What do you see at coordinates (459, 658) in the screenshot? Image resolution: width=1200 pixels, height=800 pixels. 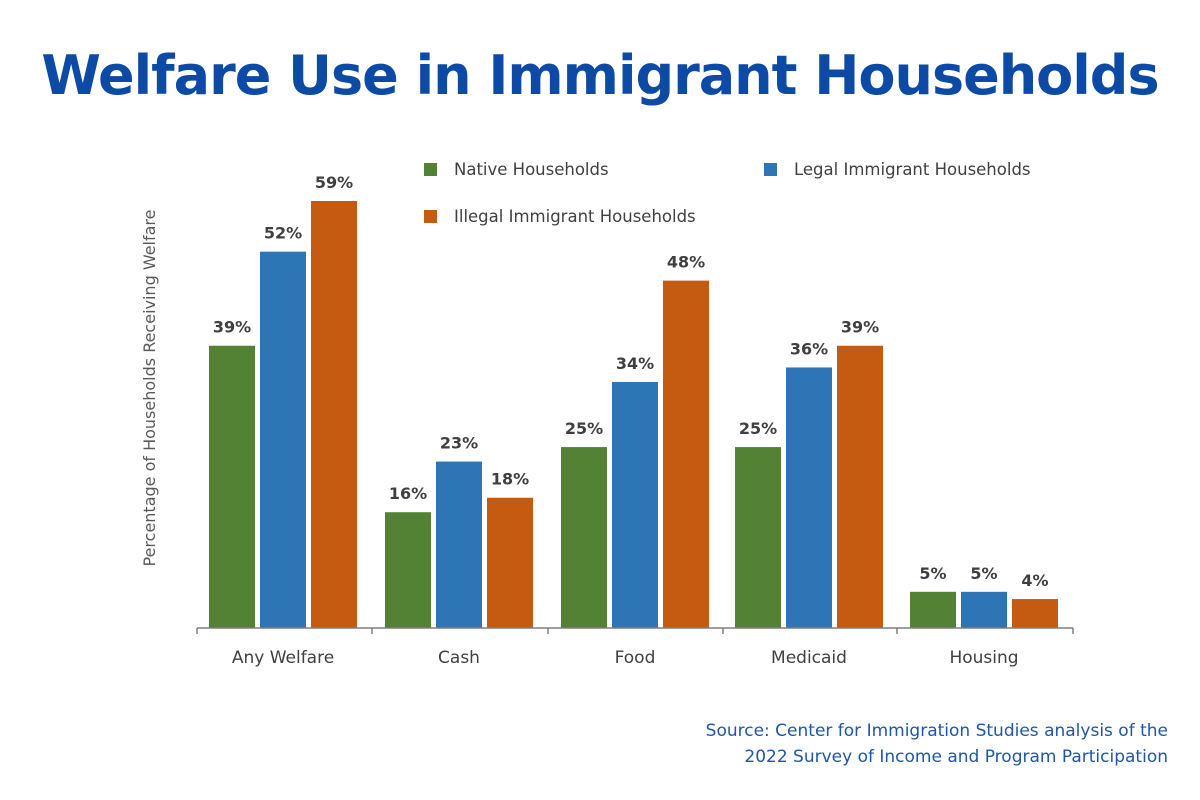 I see `x-tick-label: Cash` at bounding box center [459, 658].